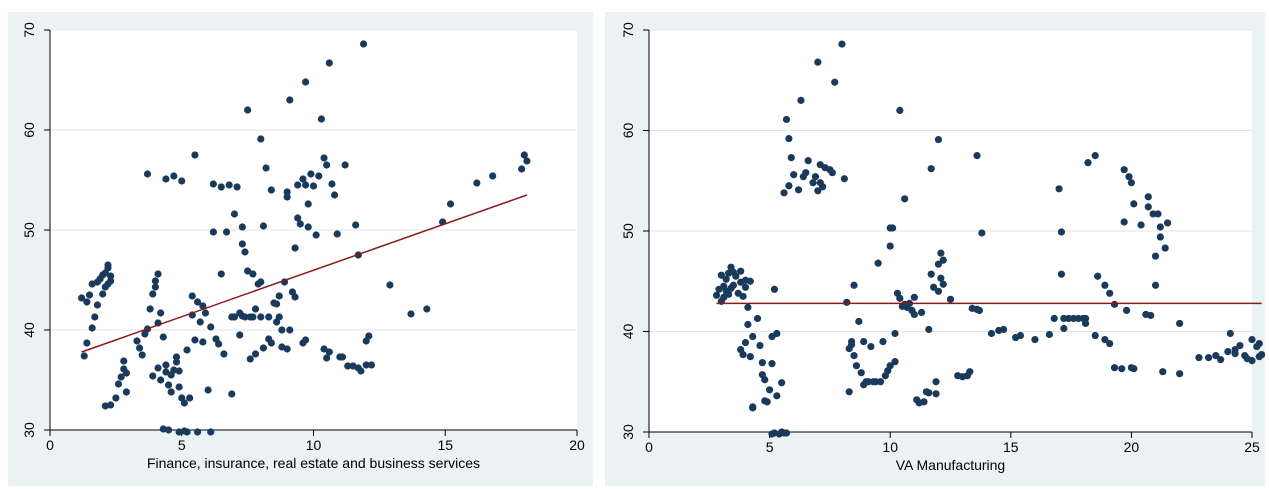  What do you see at coordinates (890, 447) in the screenshot?
I see `x-tick-label: 10` at bounding box center [890, 447].